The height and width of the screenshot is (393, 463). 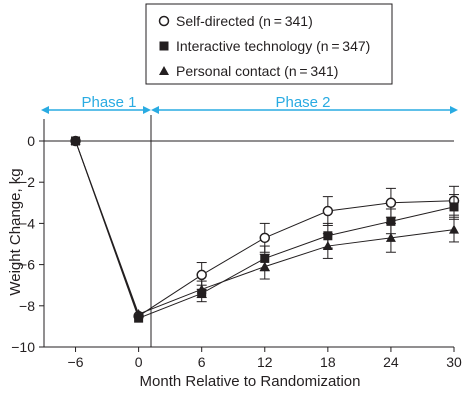 What do you see at coordinates (31, 141) in the screenshot?
I see `y-tick-label: 0` at bounding box center [31, 141].